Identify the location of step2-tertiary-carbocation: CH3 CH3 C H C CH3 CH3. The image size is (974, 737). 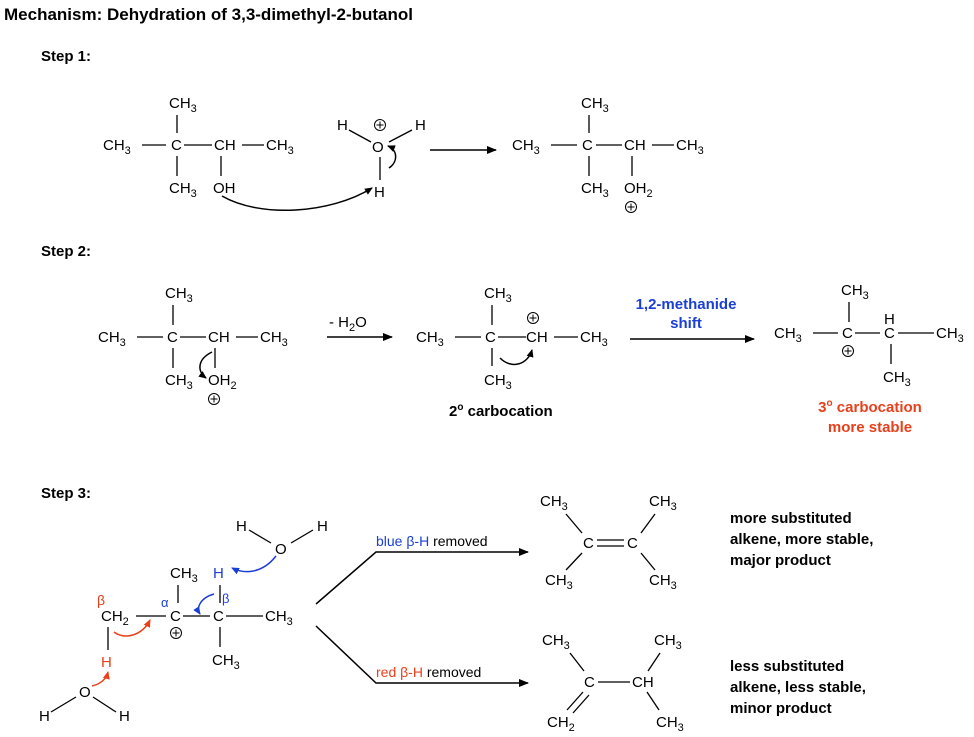
(869, 335).